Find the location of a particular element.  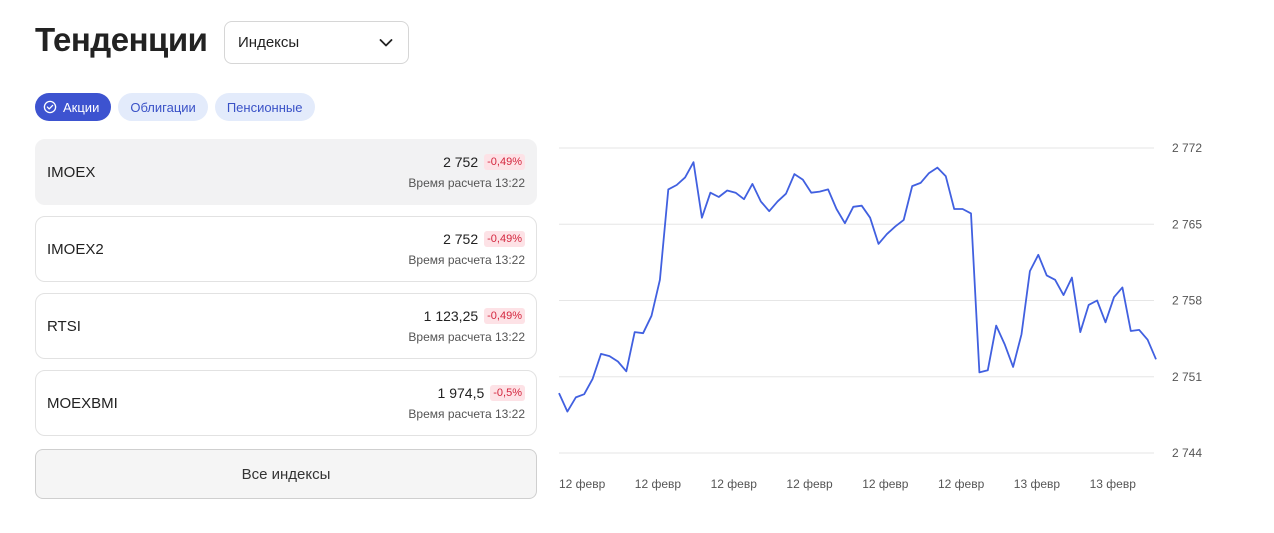

index-name: MOEXBMI is located at coordinates (82, 403).